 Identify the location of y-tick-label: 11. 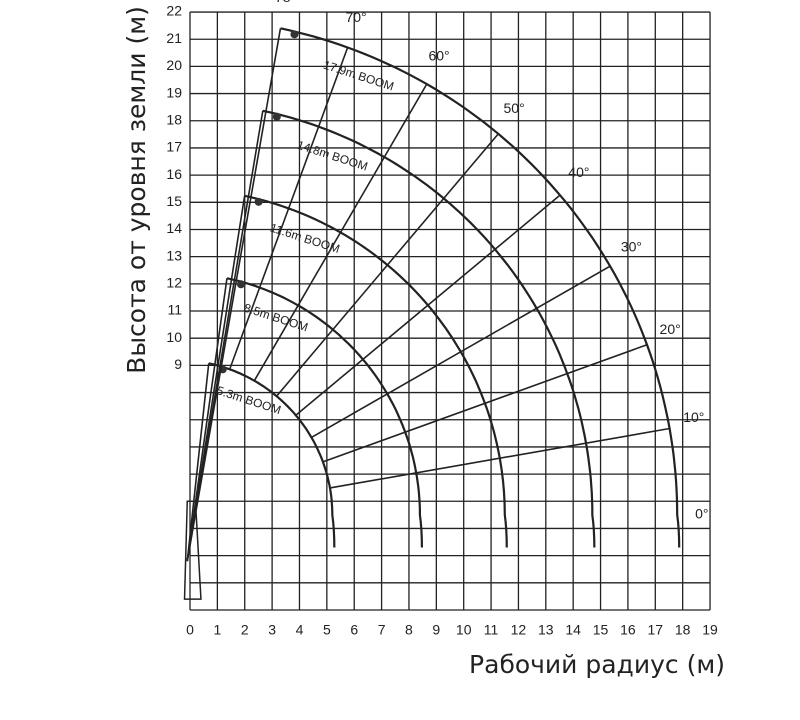
(174, 310).